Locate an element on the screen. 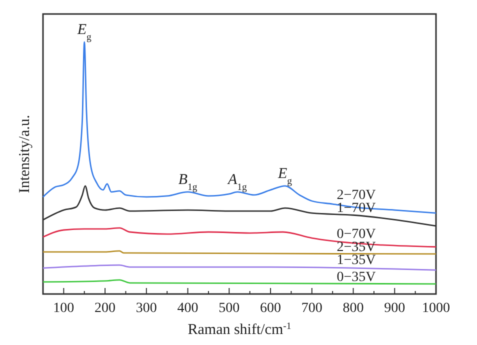  series-label: 2−35V is located at coordinates (356, 247).